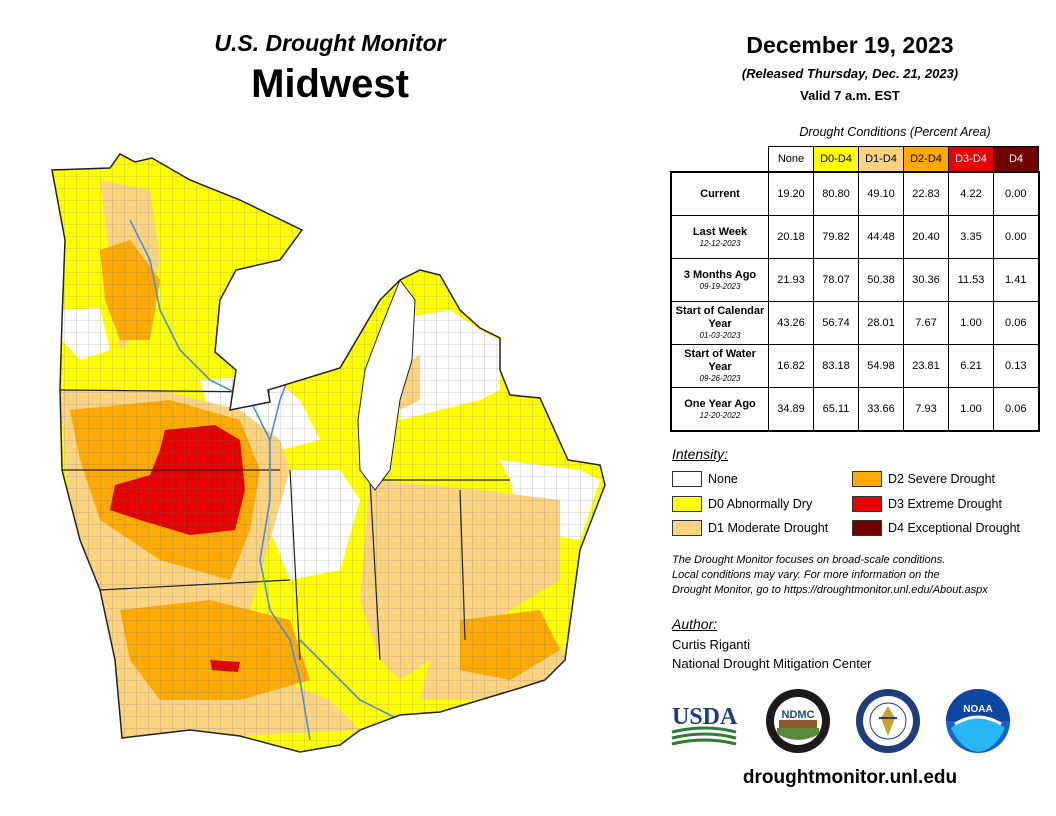  I want to click on col-header: D3-D4, so click(971, 159).